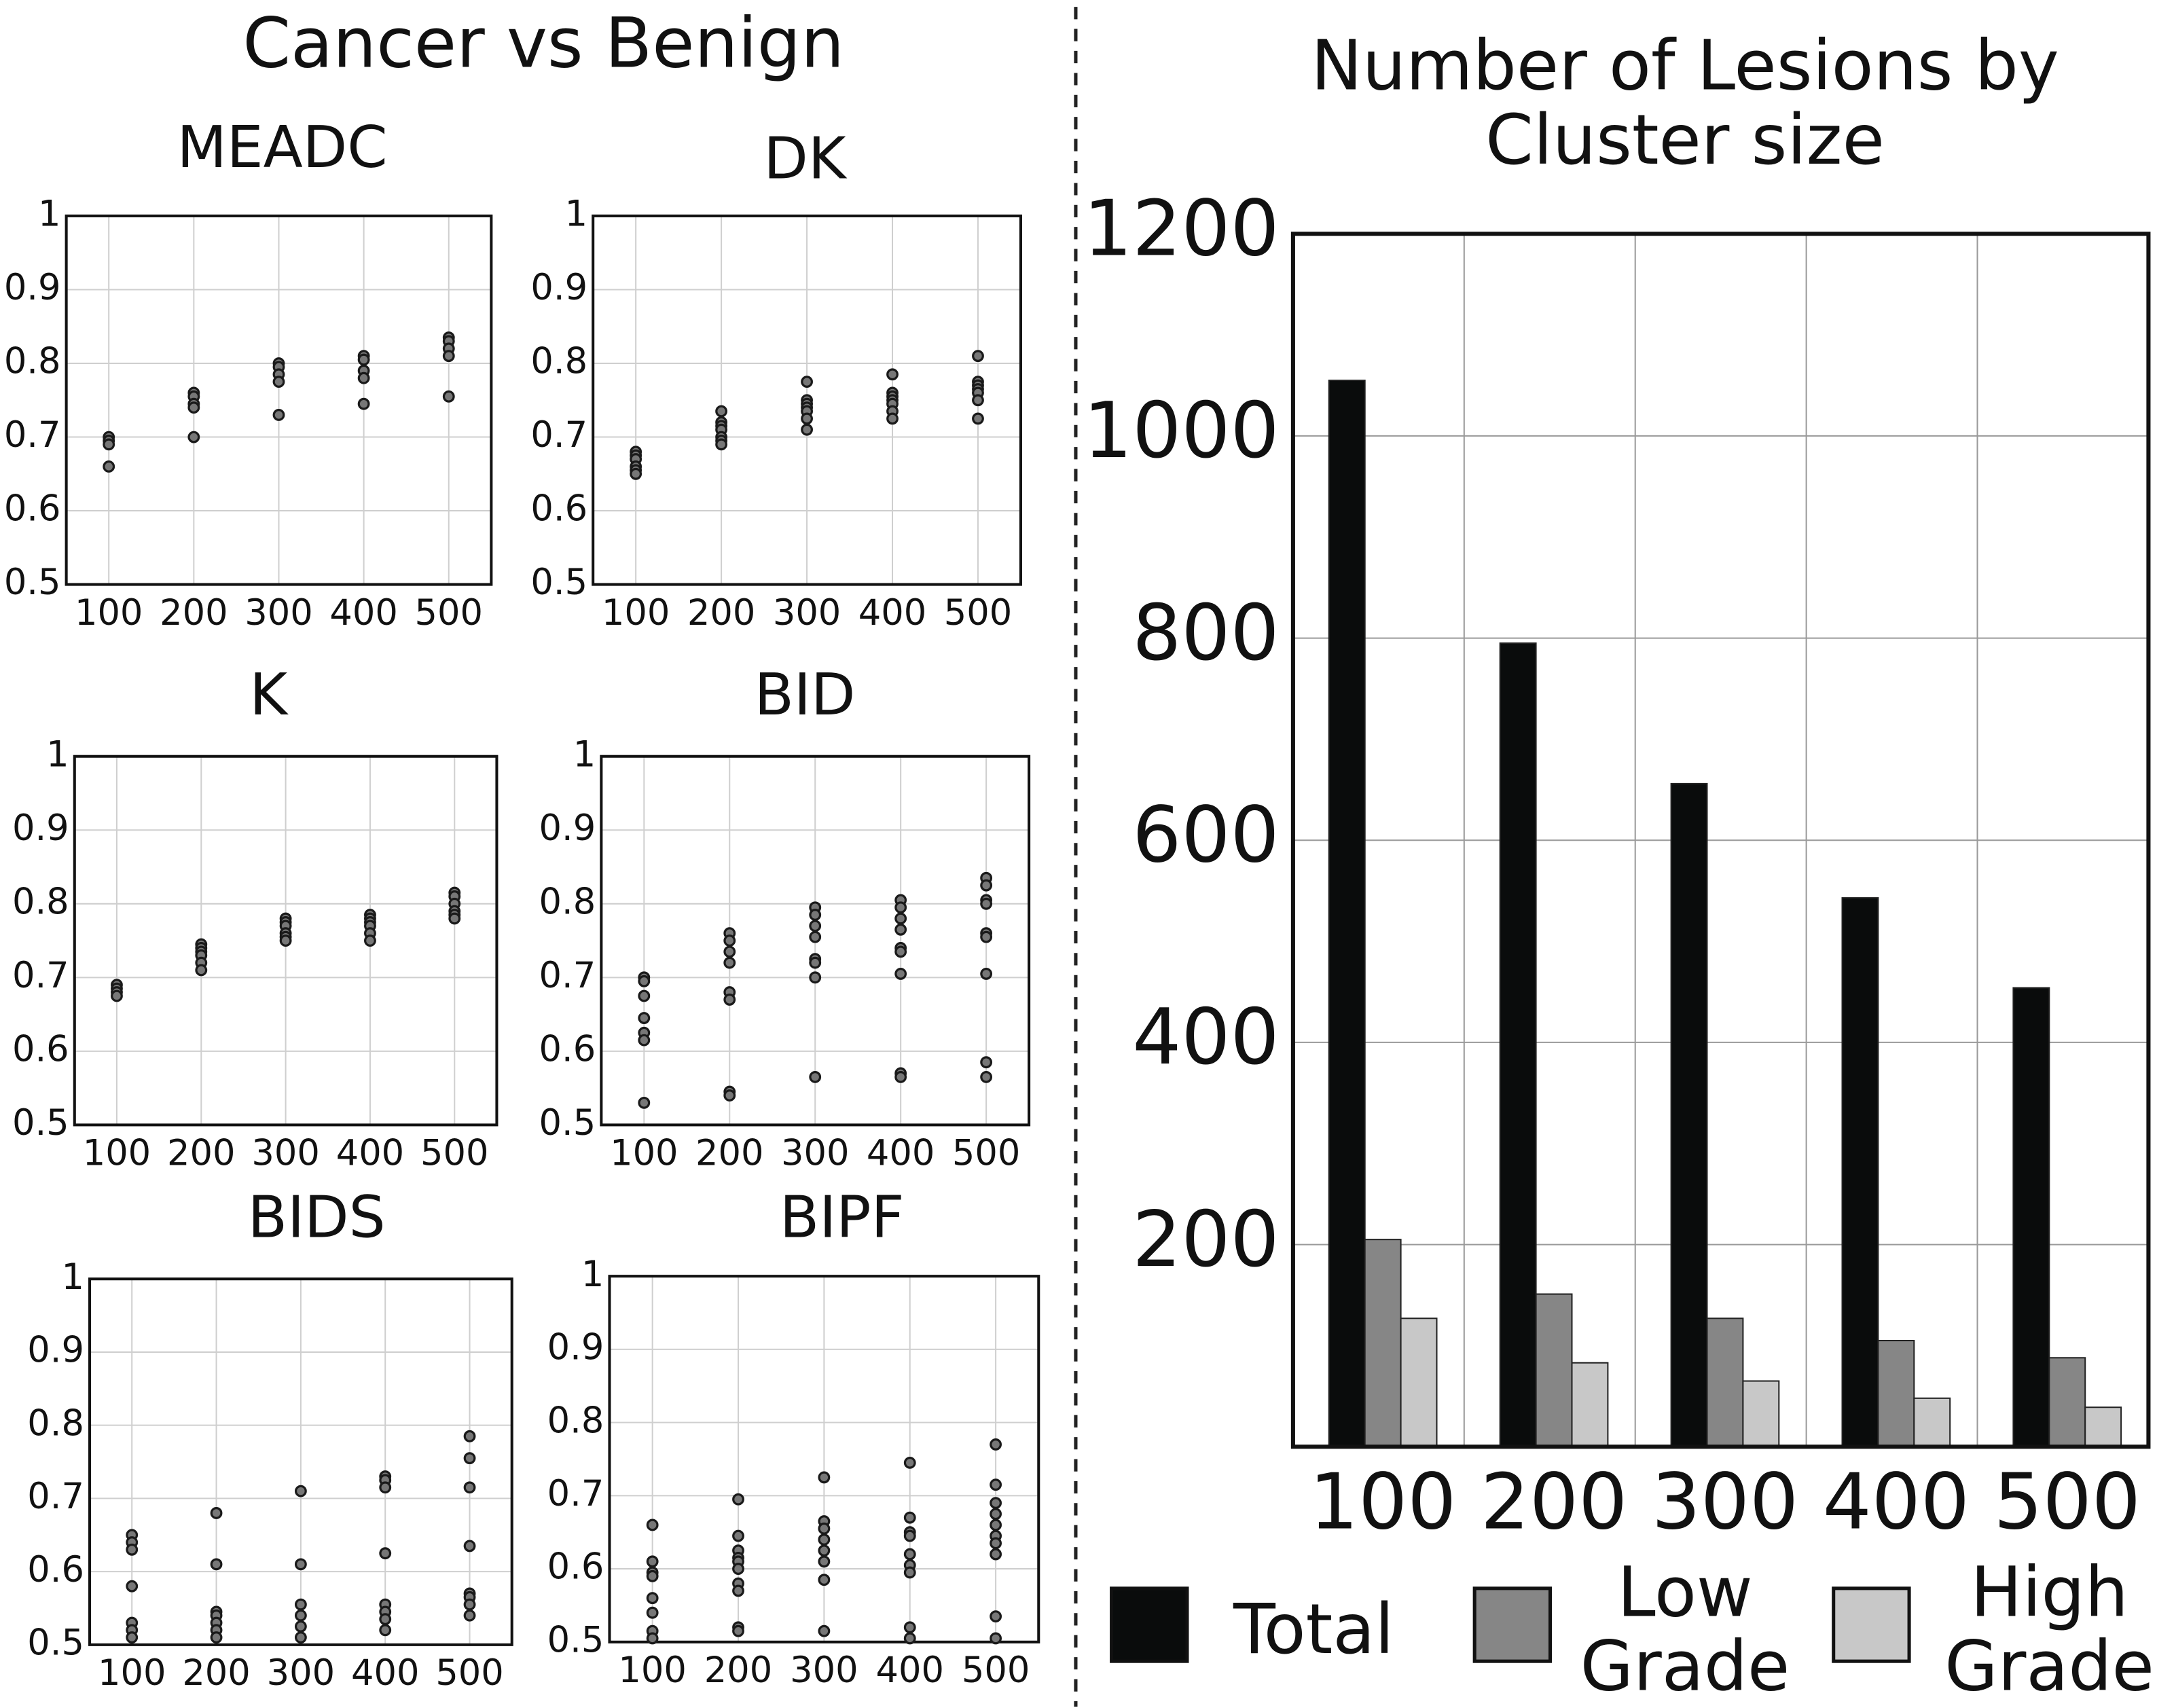  I want to click on x-tick-label: 100, so click(652, 1670).